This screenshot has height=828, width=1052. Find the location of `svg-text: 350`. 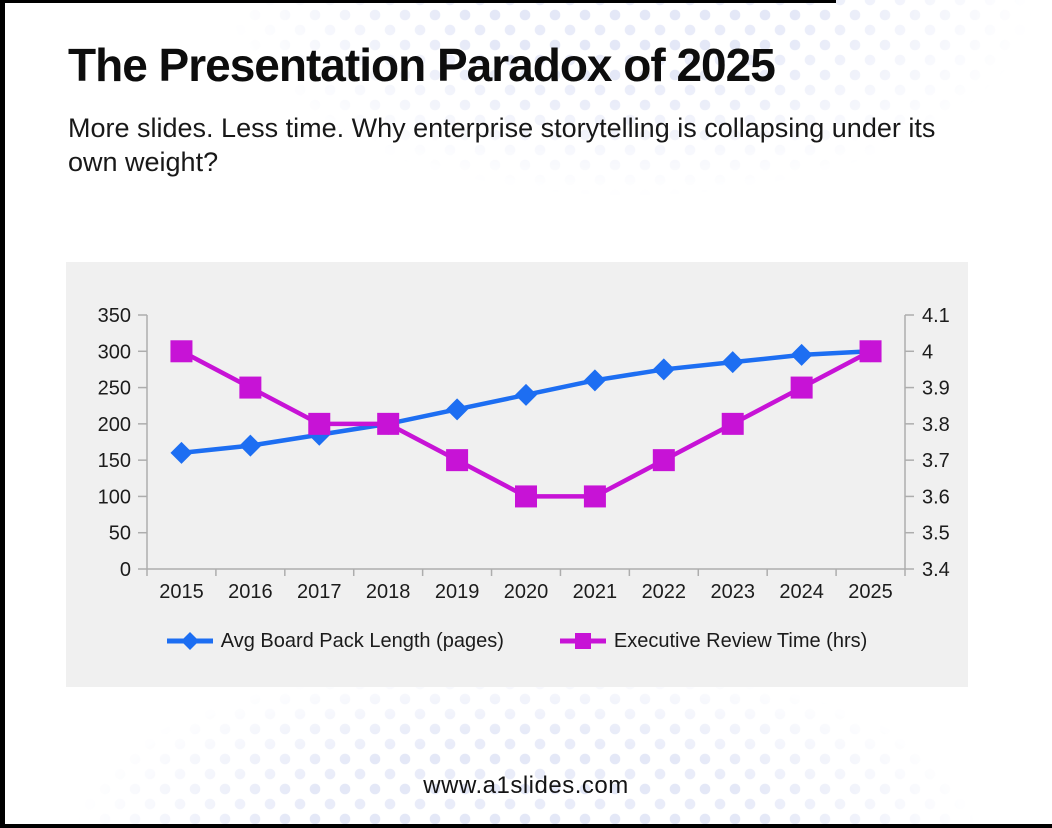

svg-text: 350 is located at coordinates (114, 316).